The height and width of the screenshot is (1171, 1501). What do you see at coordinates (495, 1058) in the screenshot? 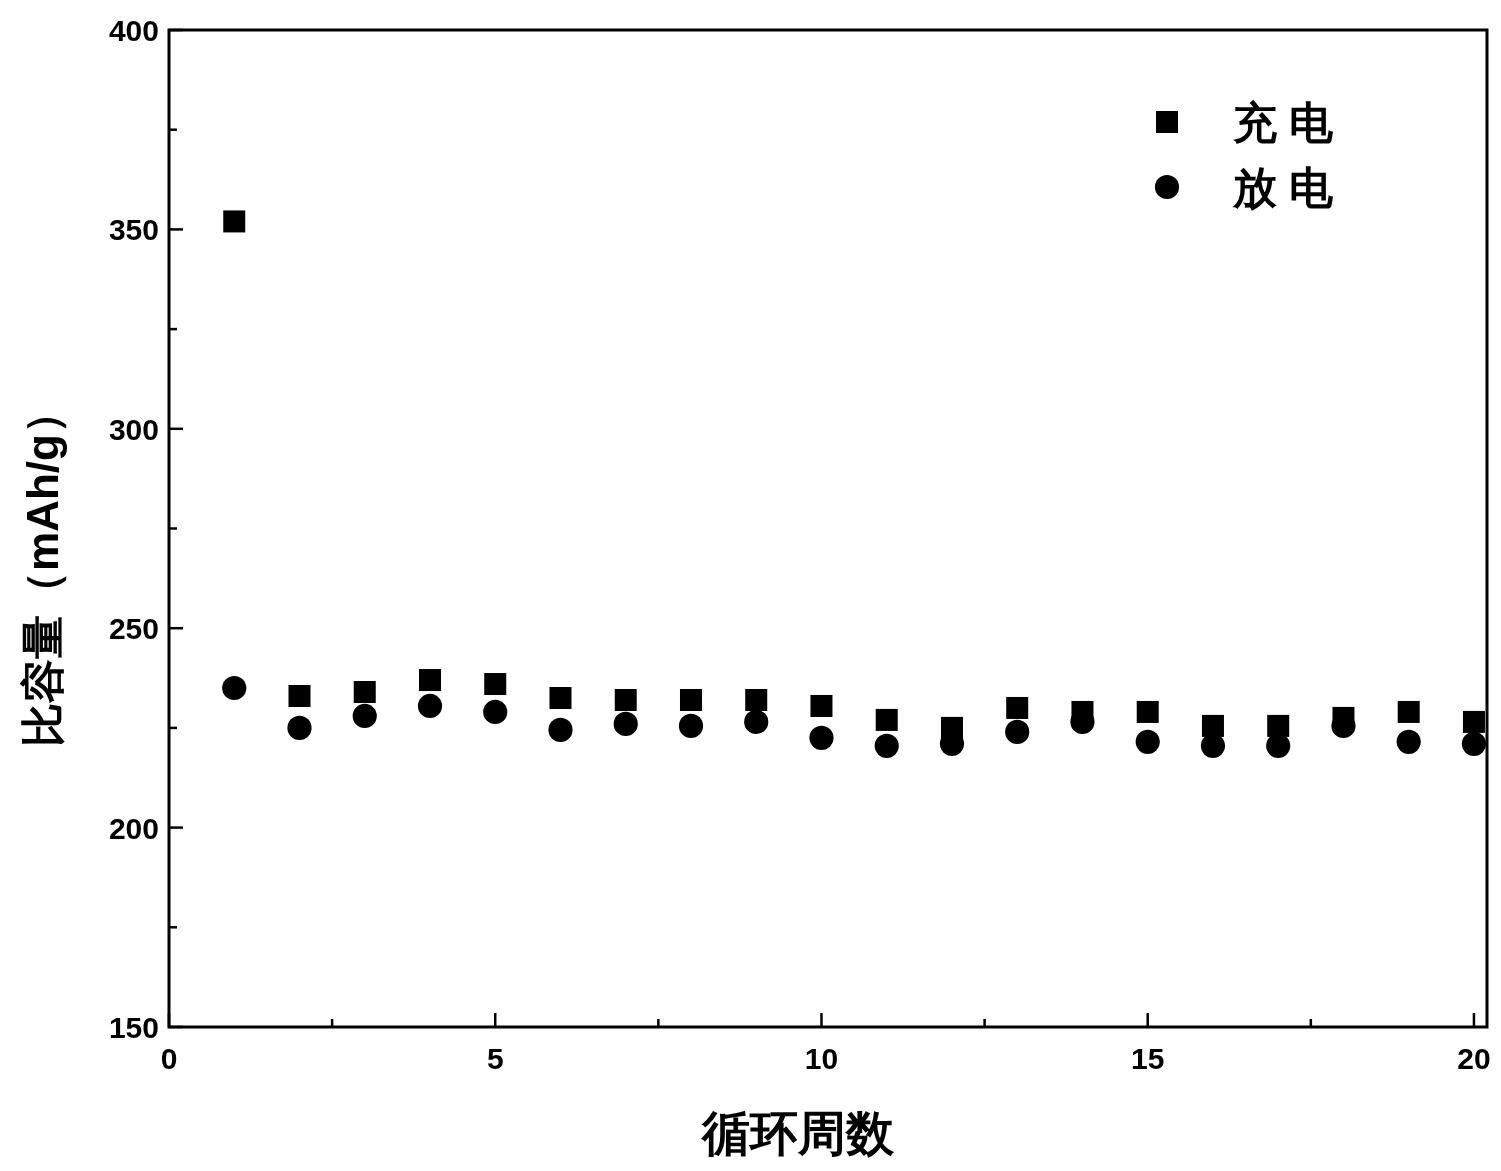
I see `x-tick-label: 5` at bounding box center [495, 1058].